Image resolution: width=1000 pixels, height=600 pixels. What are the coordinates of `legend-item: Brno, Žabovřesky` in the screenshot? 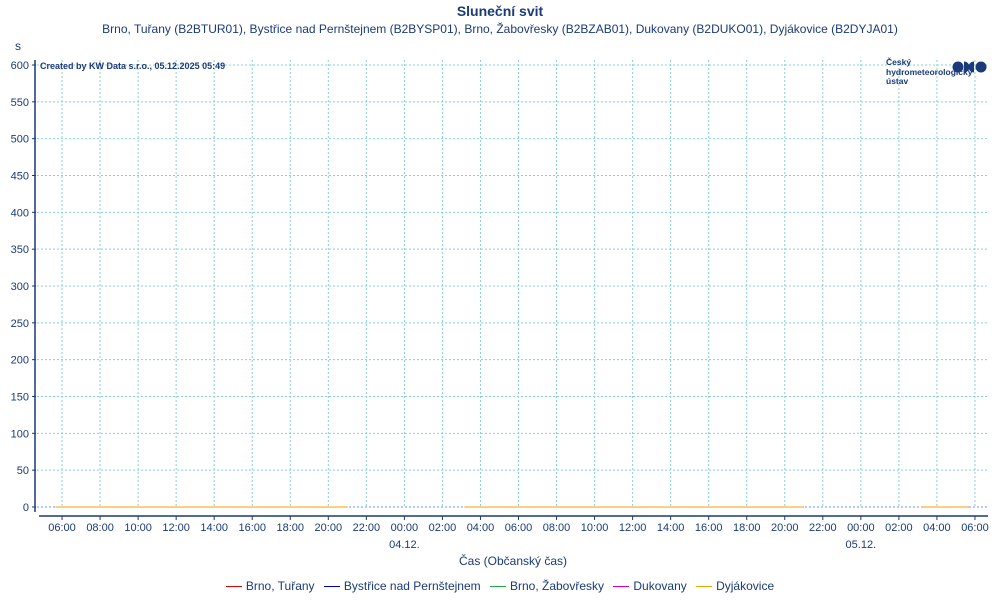 It's located at (547, 586).